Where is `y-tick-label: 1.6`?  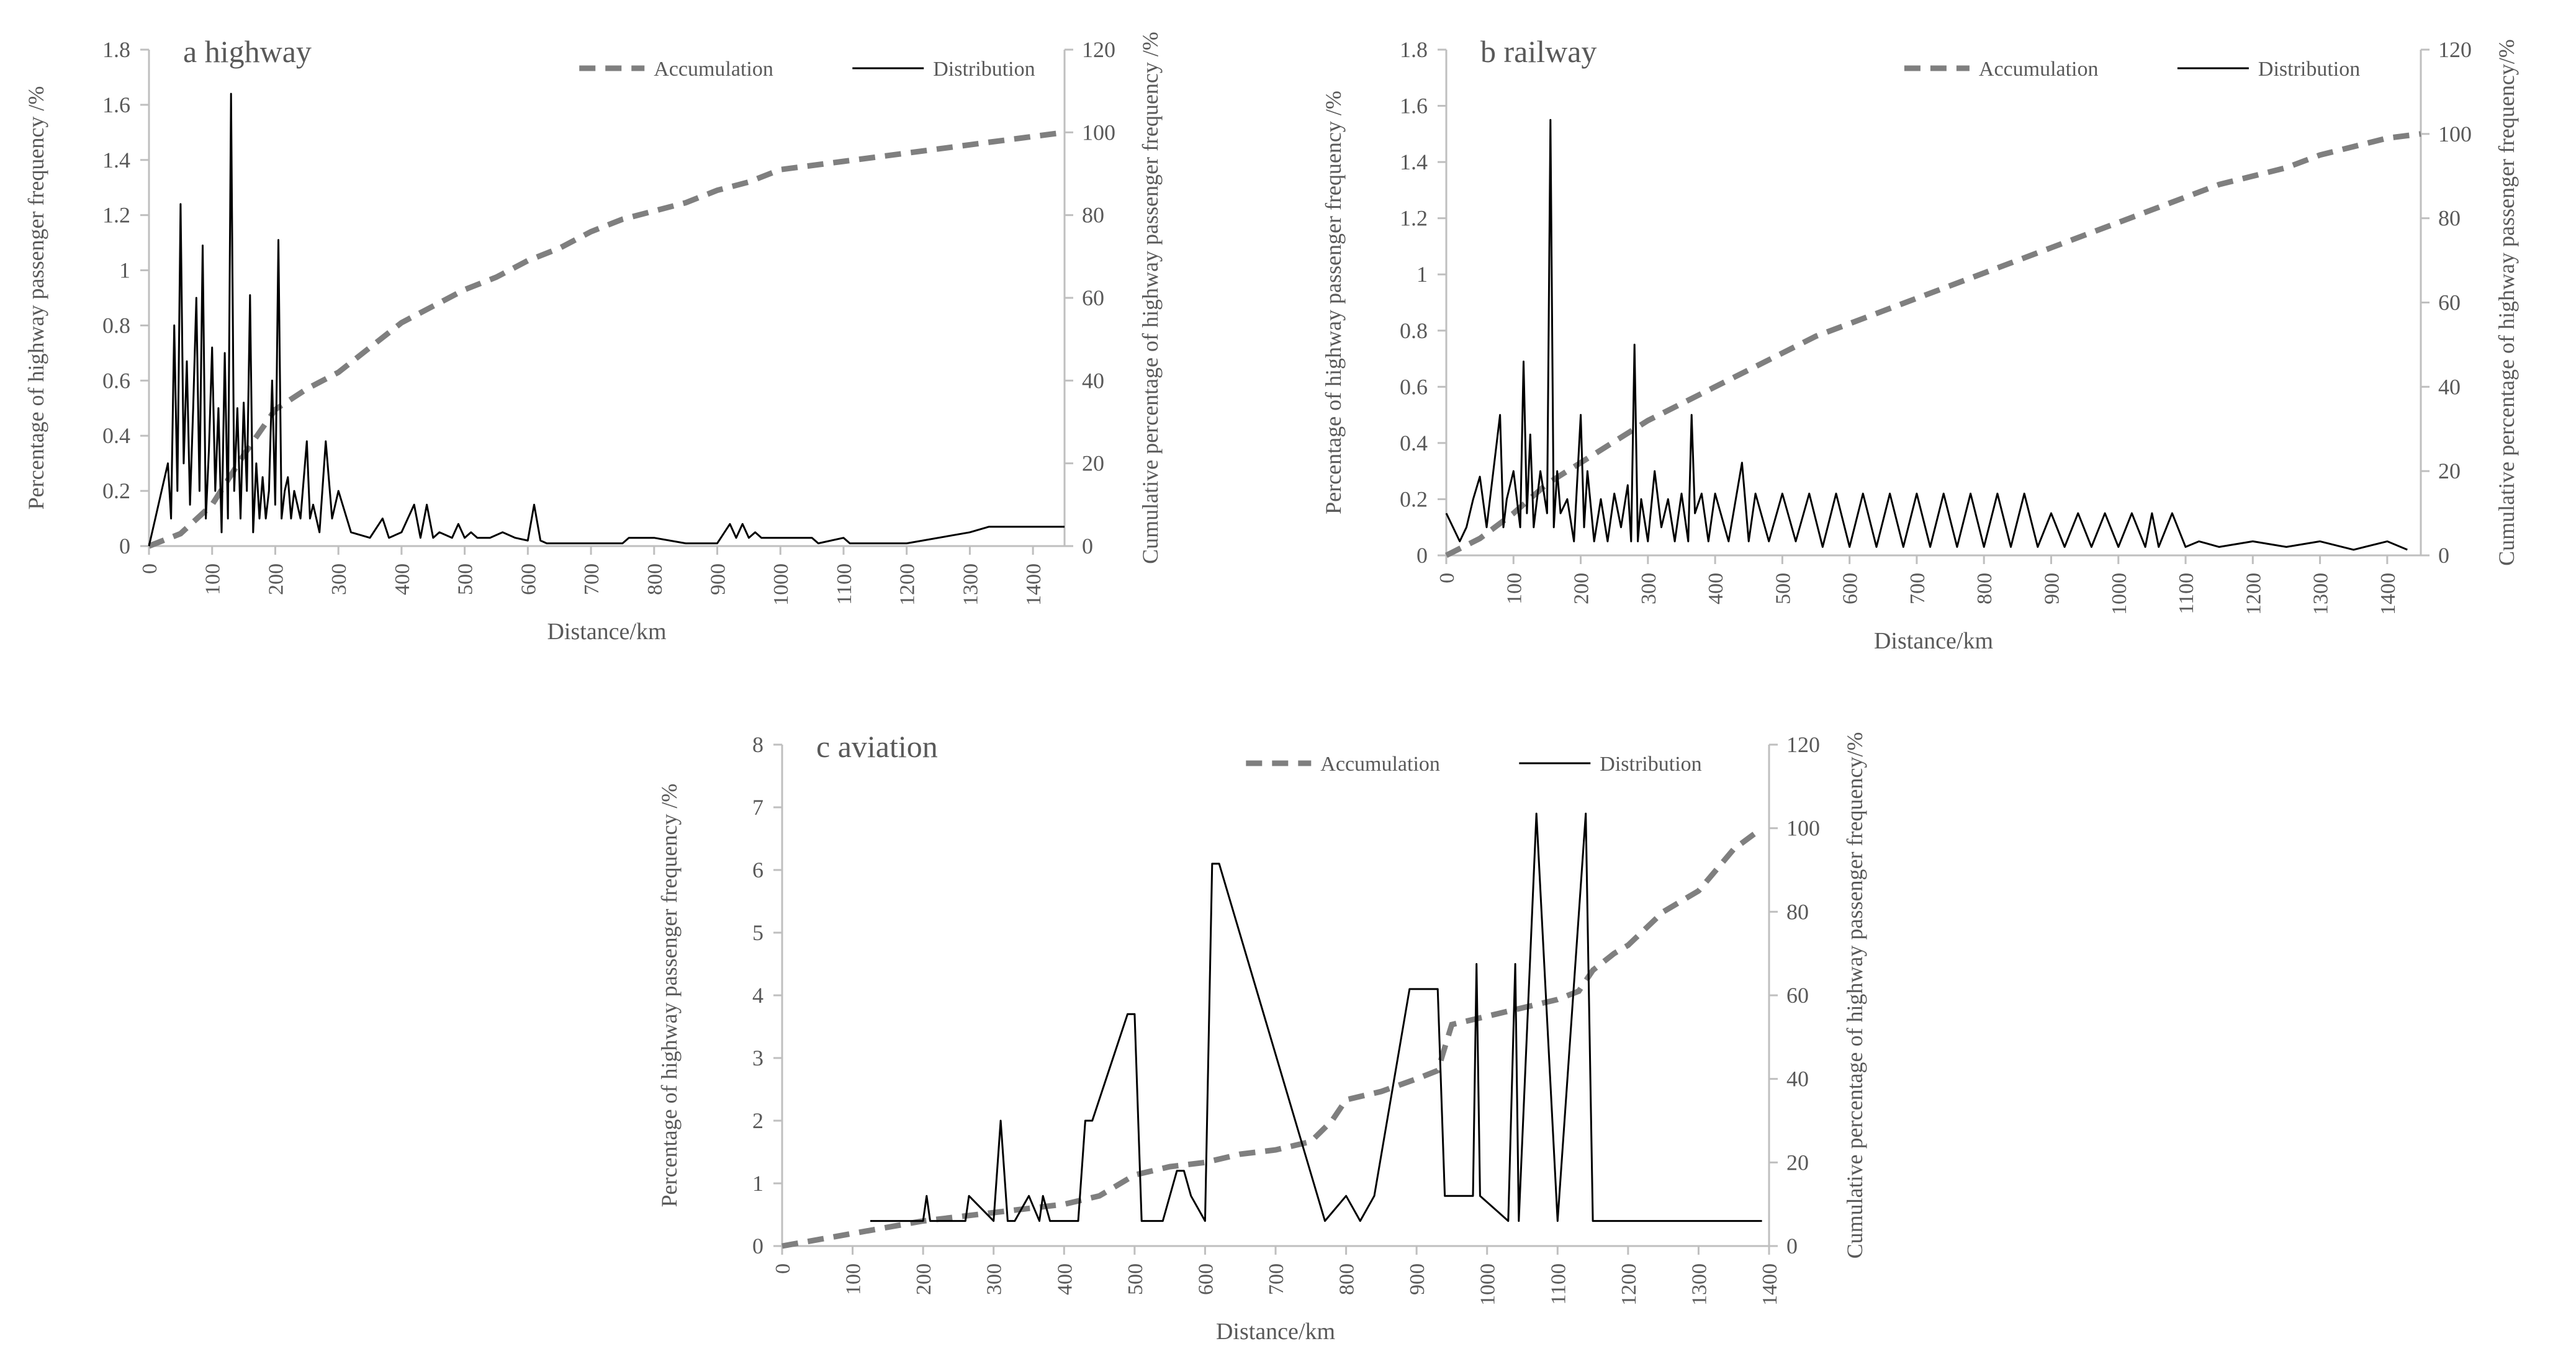 y-tick-label: 1.6 is located at coordinates (1414, 106).